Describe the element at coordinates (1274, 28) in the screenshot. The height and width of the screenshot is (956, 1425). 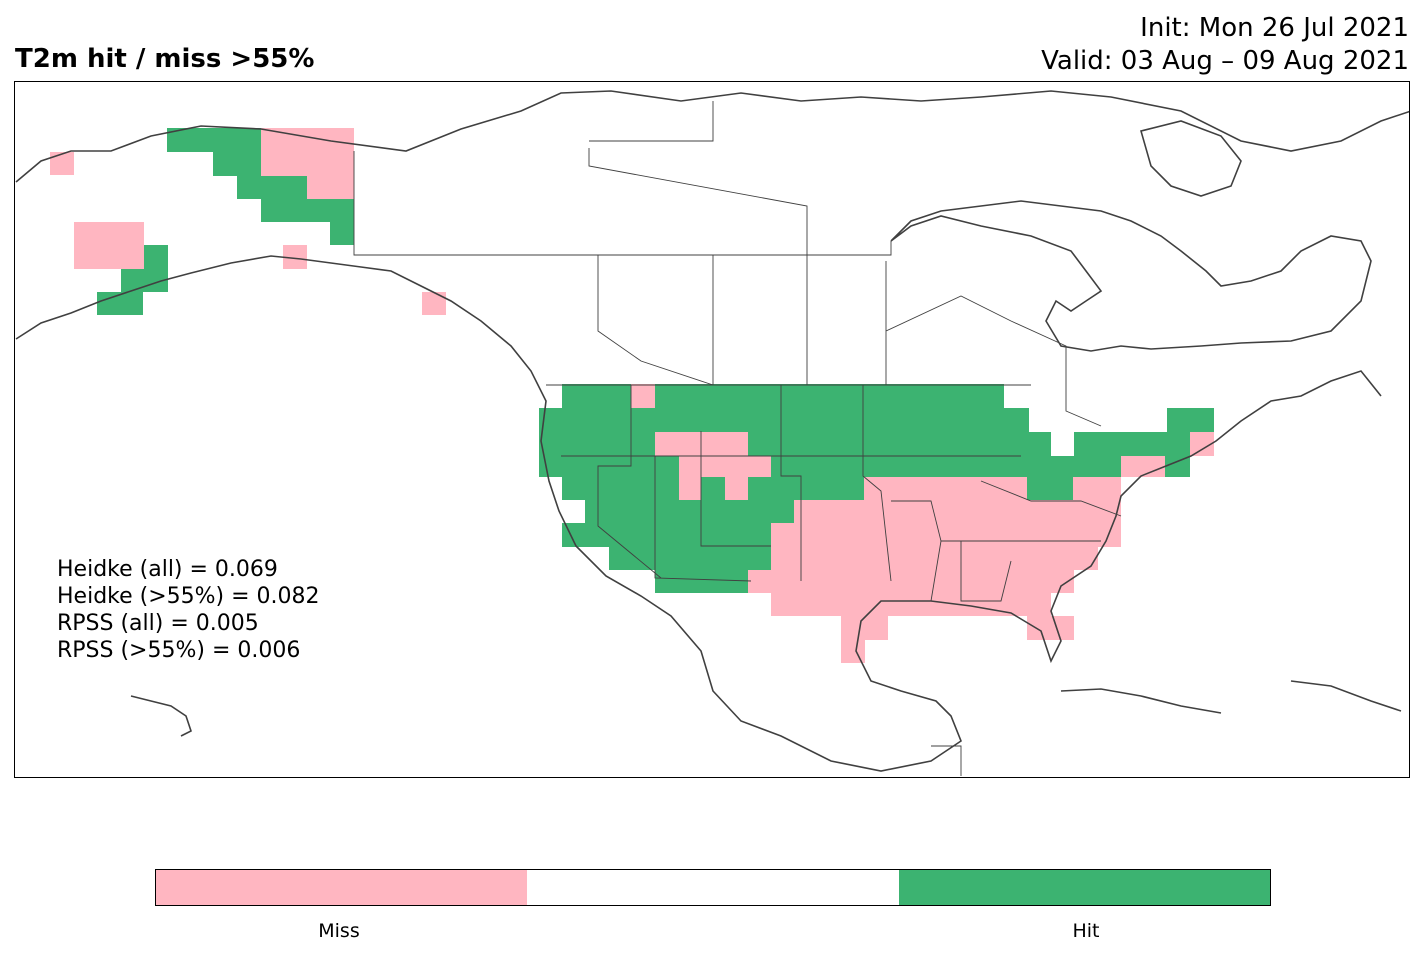
I see `init-date: Init: Mon 26 Jul 2021` at that location.